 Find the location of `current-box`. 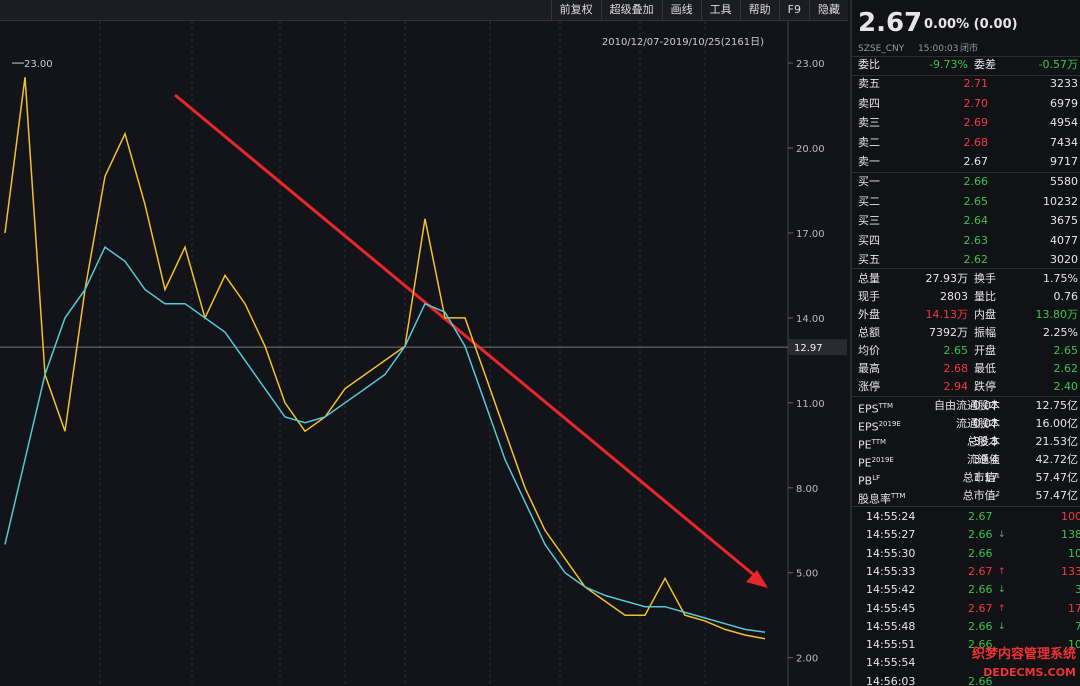

current-box is located at coordinates (818, 347).